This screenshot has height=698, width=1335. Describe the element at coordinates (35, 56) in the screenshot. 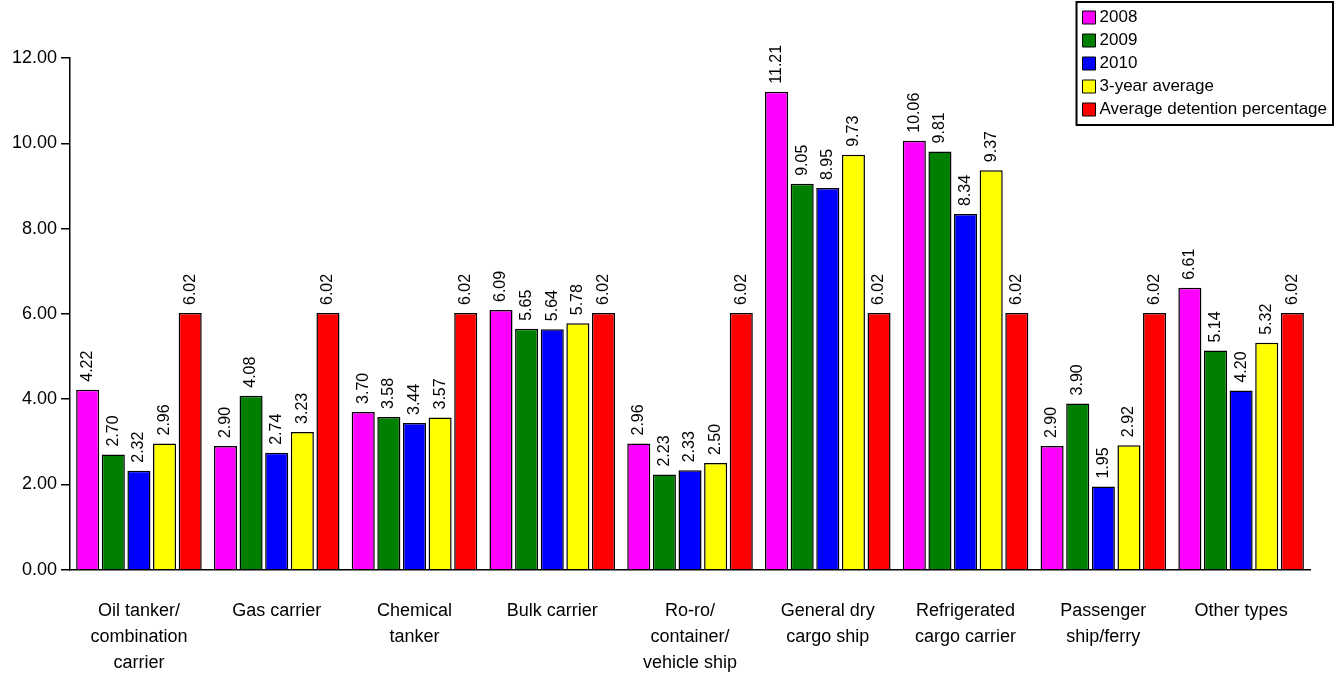

I see `y-tick-label: 12.00` at that location.